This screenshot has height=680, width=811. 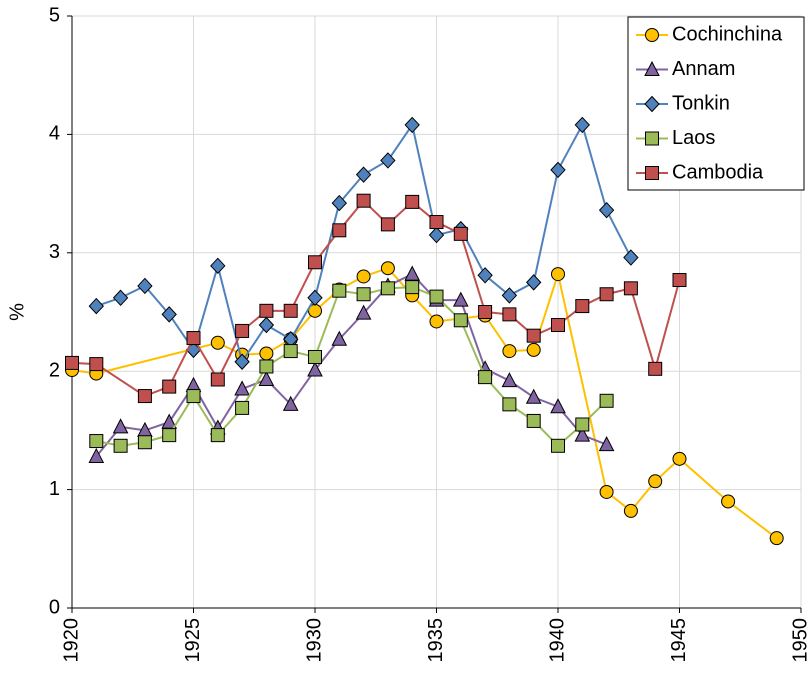 What do you see at coordinates (54, 252) in the screenshot?
I see `y-tick-label: 3` at bounding box center [54, 252].